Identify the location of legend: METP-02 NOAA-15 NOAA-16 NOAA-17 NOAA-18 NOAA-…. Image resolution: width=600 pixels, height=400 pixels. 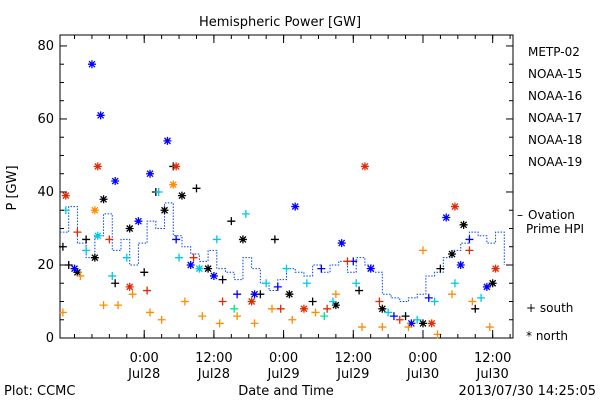
(550, 194).